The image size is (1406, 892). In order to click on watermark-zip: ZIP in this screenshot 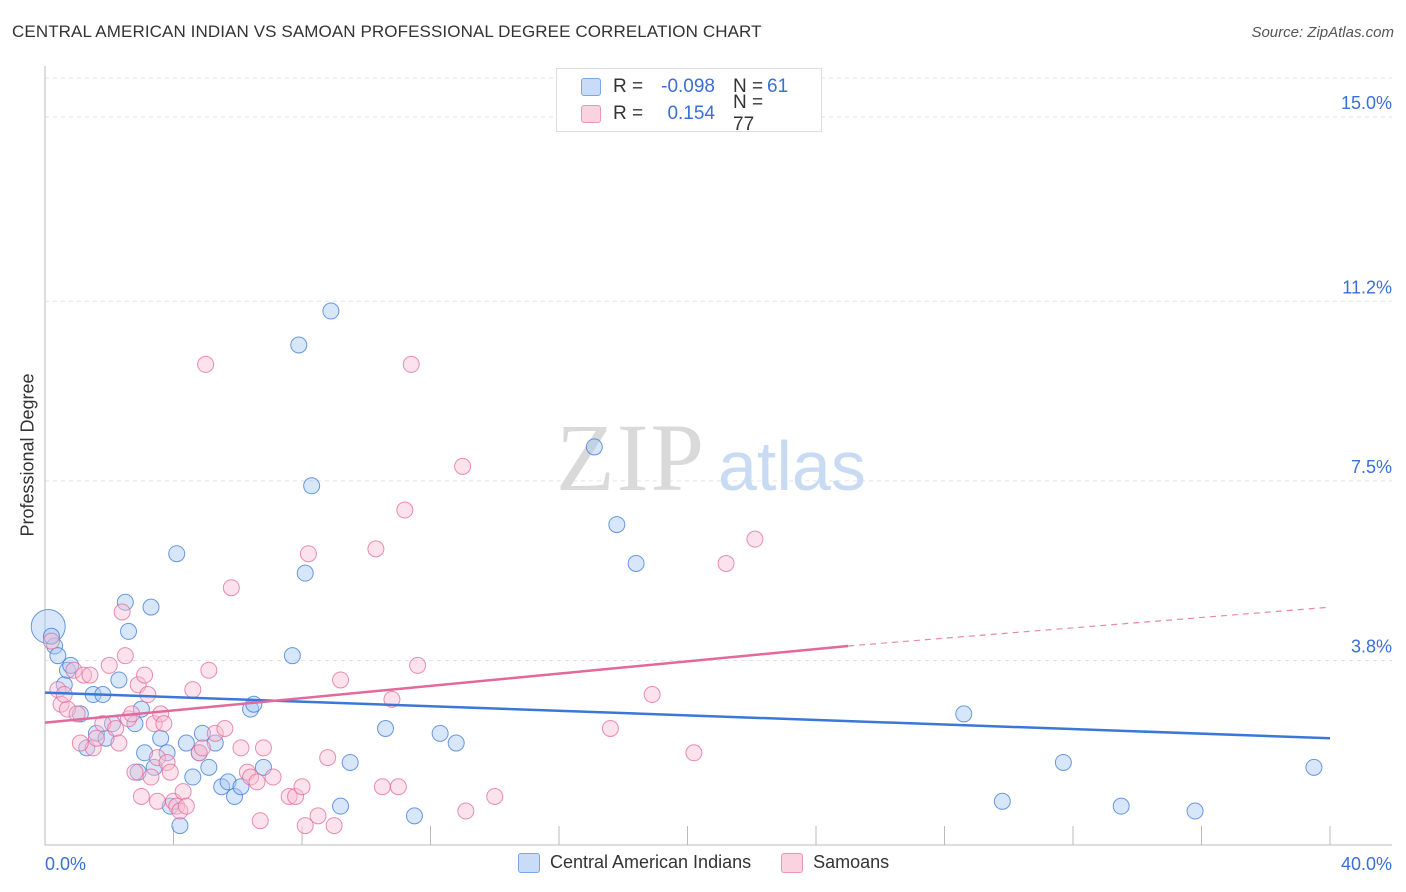, I will do `click(631, 457)`.